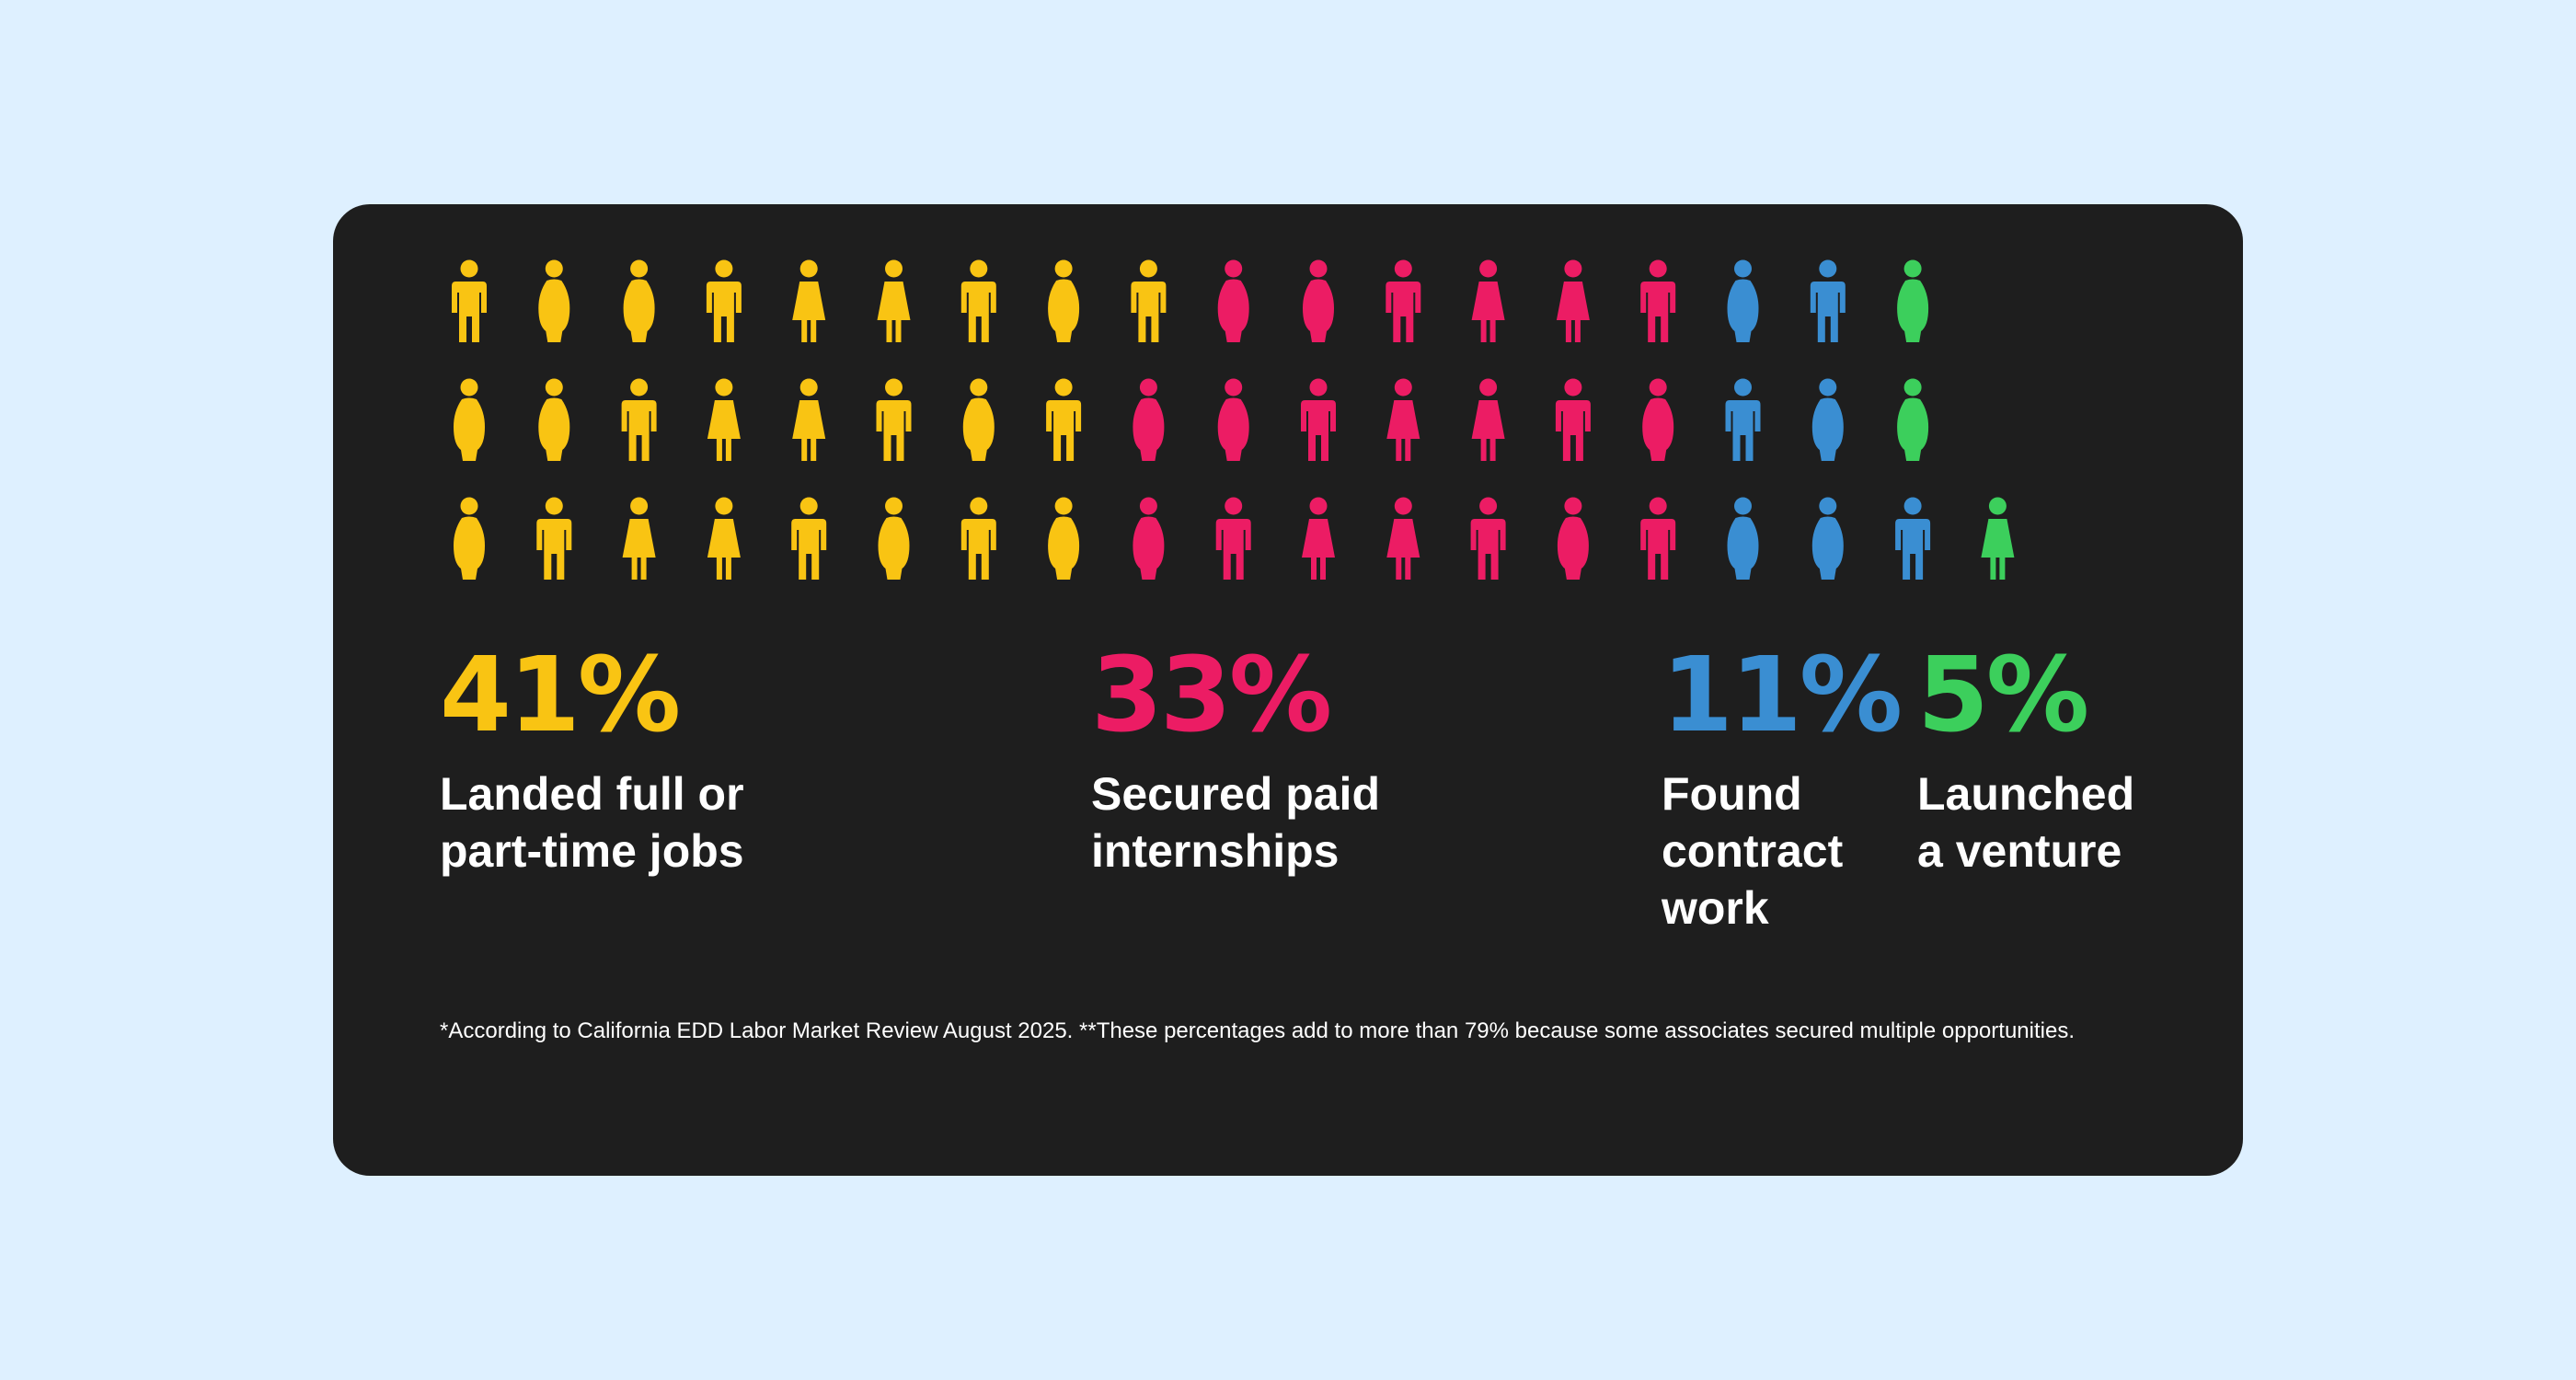 The image size is (2576, 1380). I want to click on stat-contract-label-line: Found, so click(1732, 794).